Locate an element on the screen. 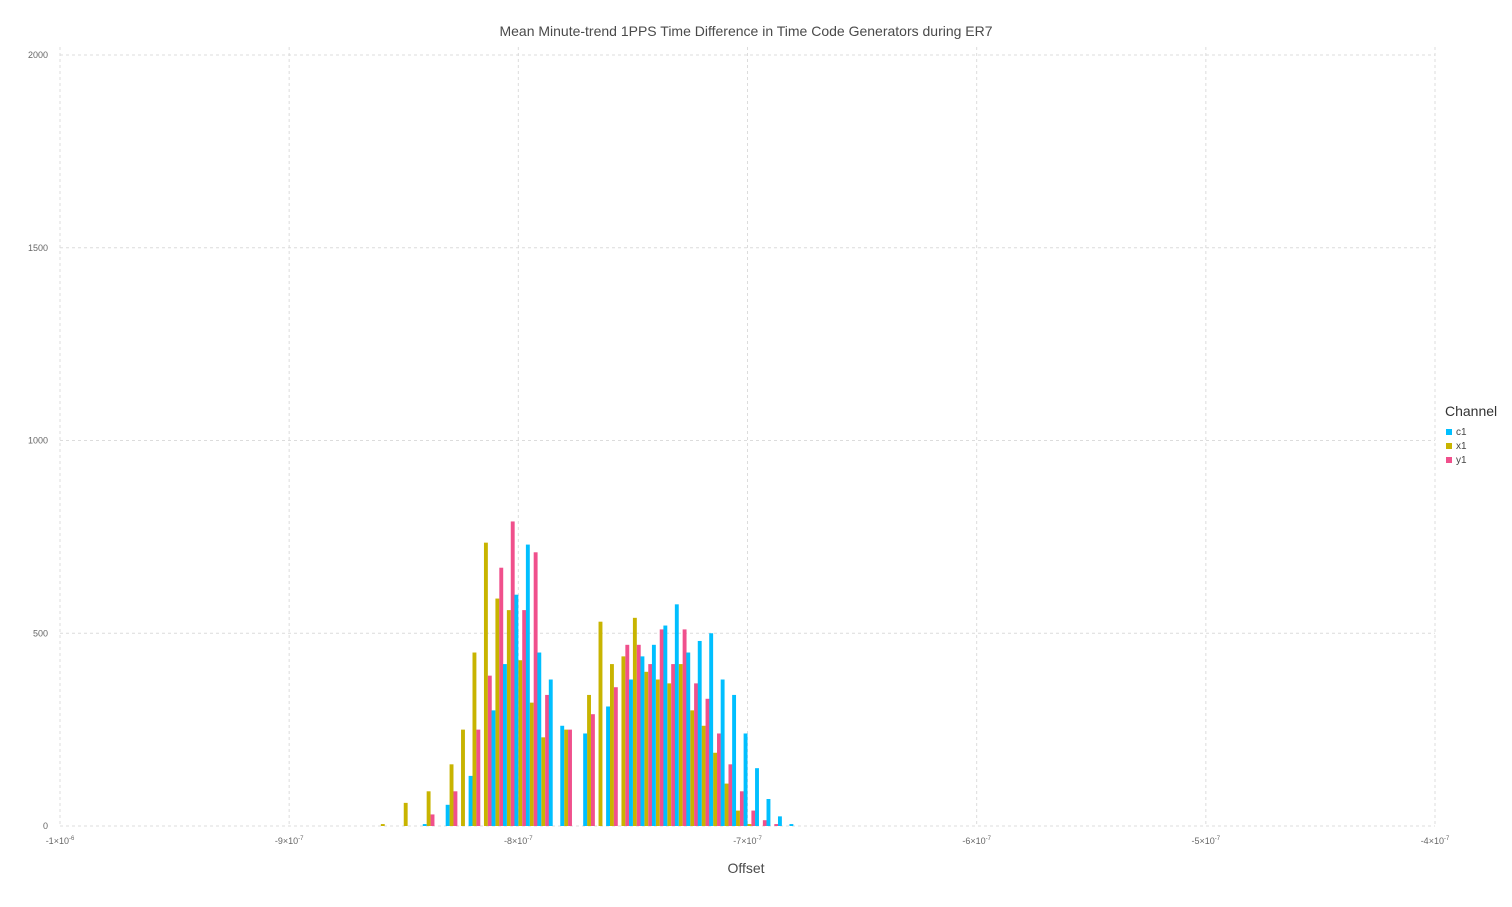 The image size is (1512, 907). legend-label-c1: c1 is located at coordinates (1461, 432).